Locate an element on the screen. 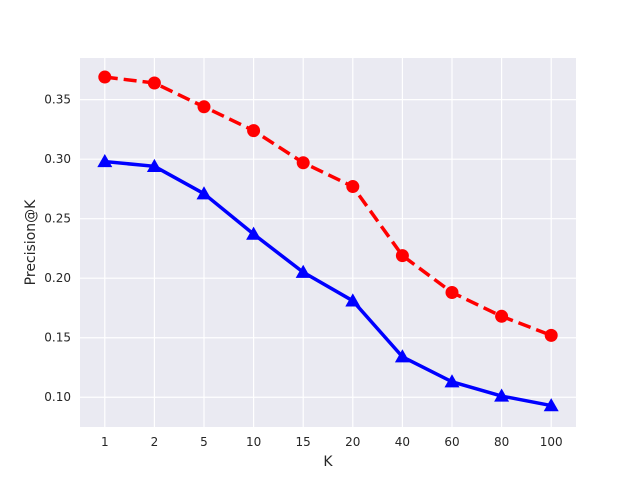 The height and width of the screenshot is (480, 640). x-axis-label: K is located at coordinates (328, 462).